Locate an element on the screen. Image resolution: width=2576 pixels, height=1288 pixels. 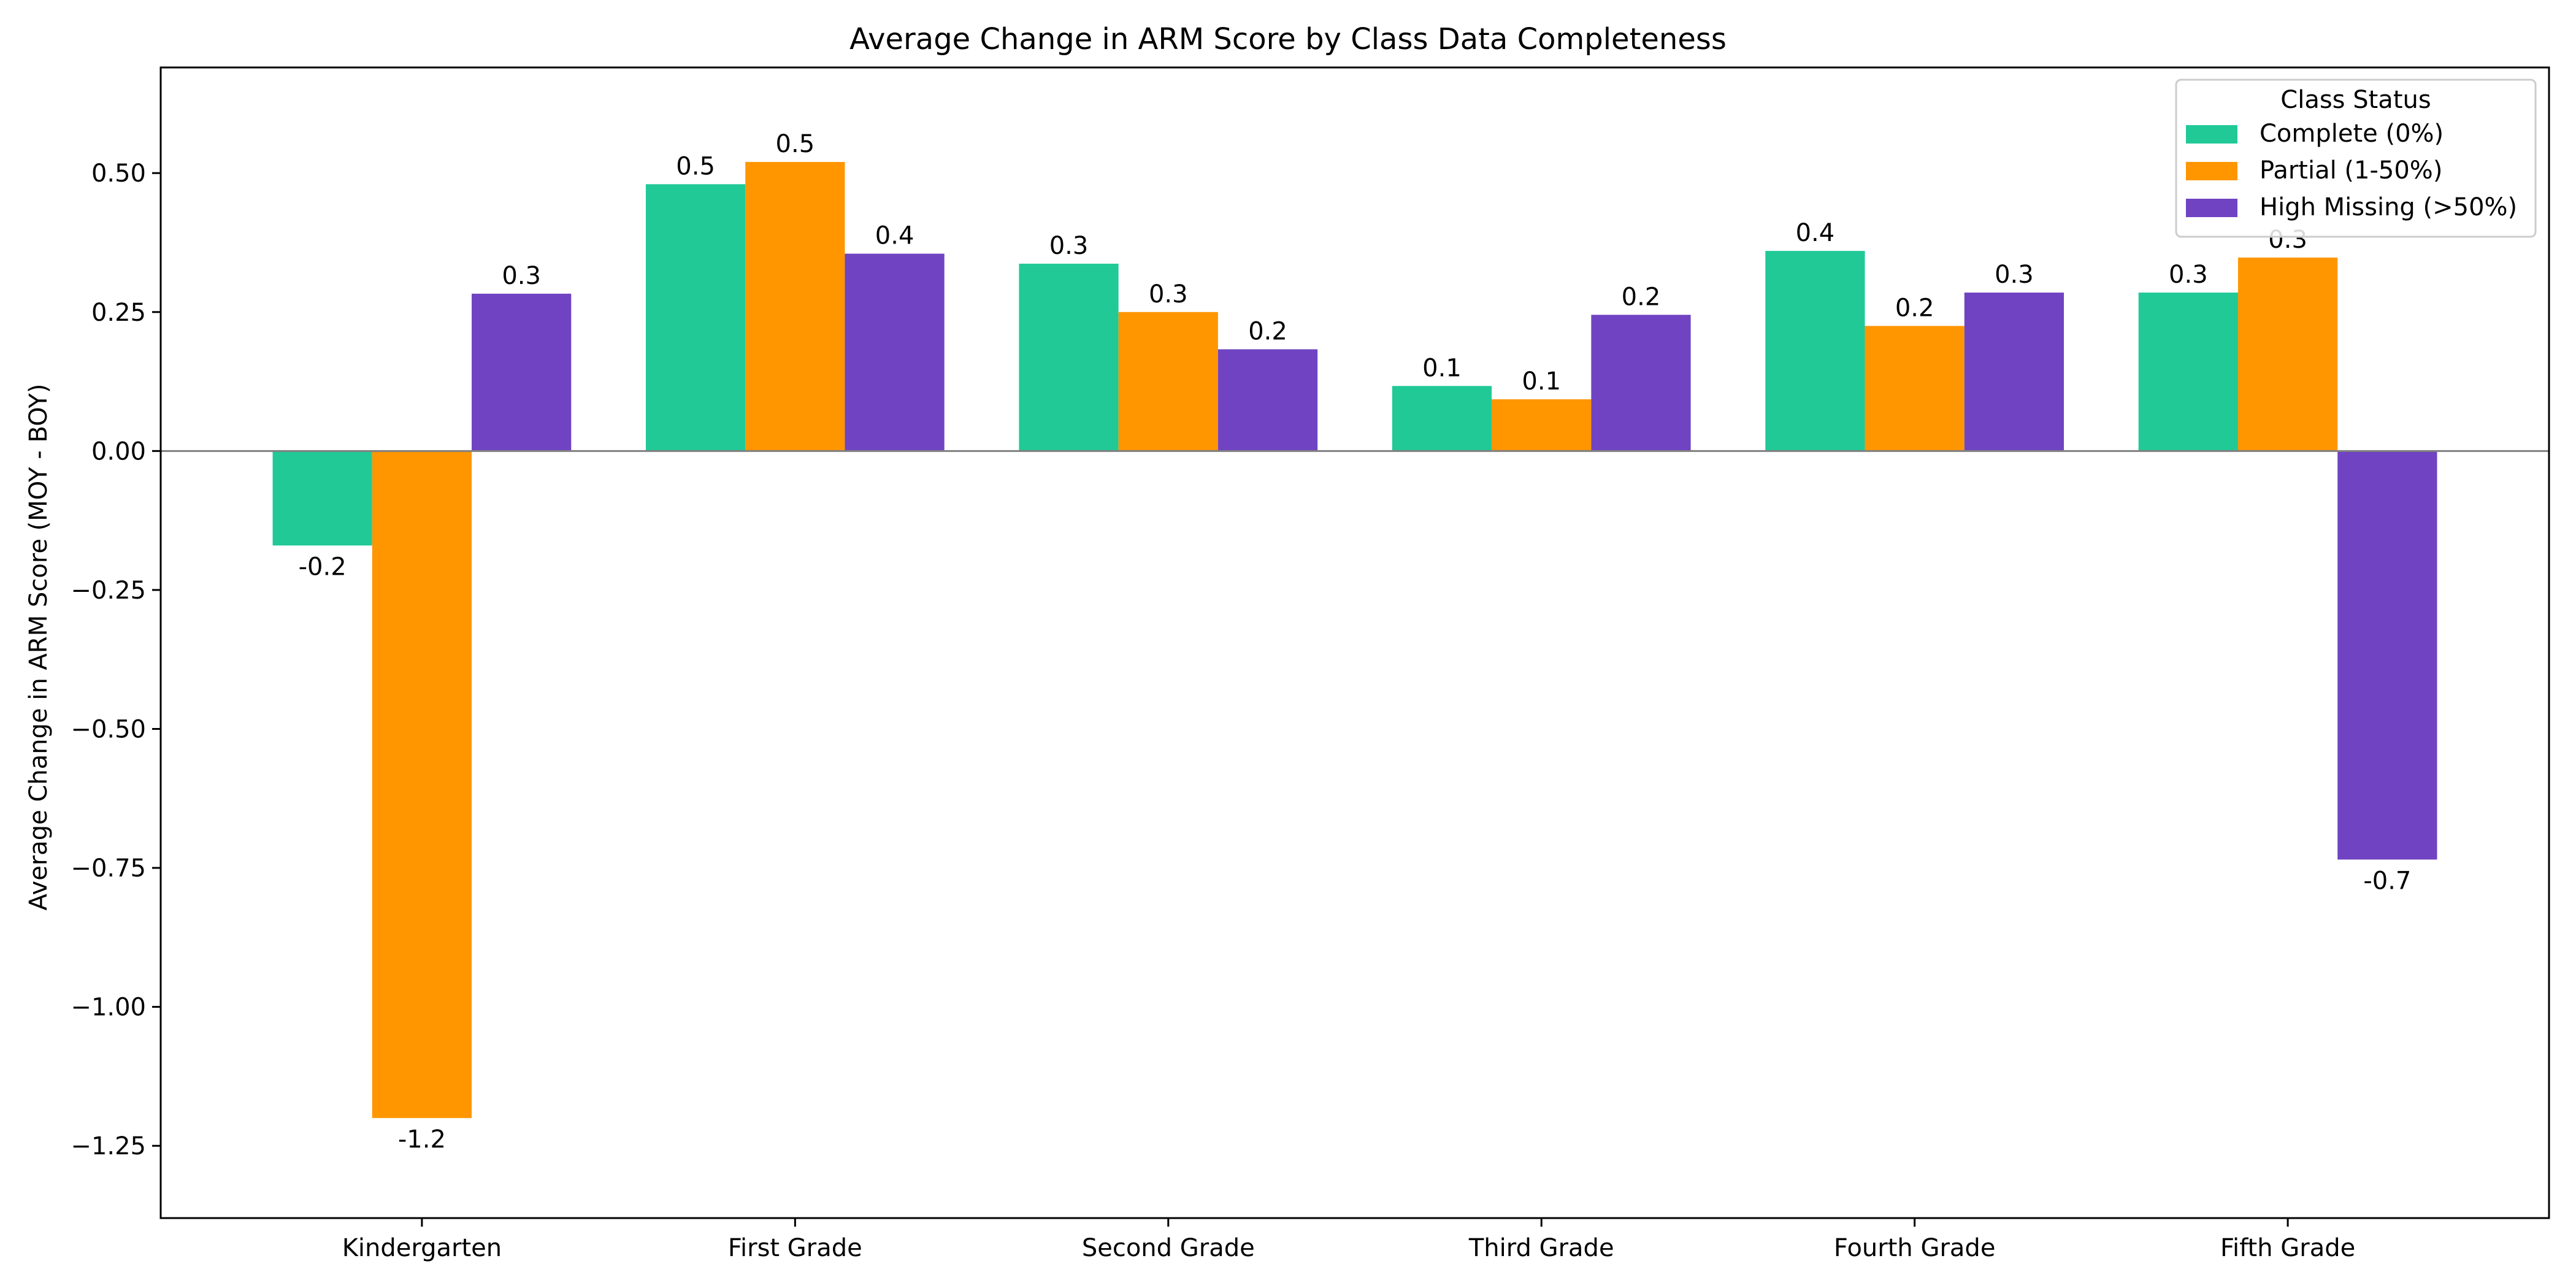
data-label-first-grade-high-missing-50: 0.4 is located at coordinates (894, 236).